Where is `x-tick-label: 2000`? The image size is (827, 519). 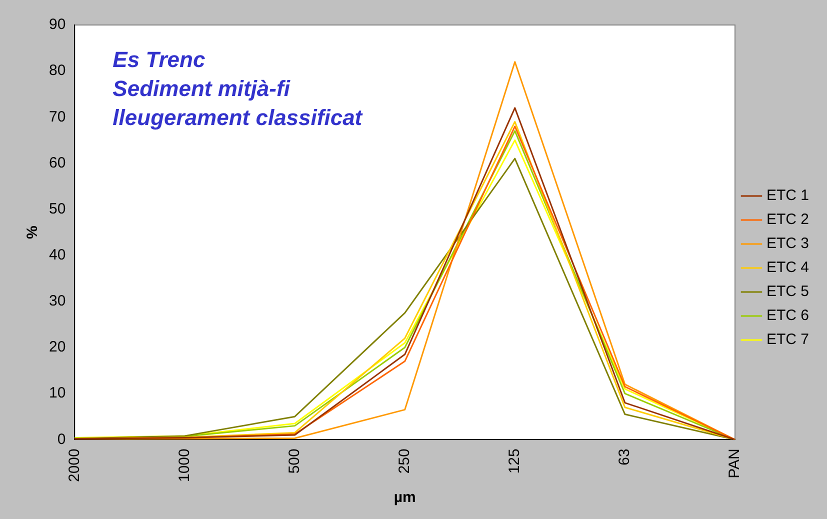
x-tick-label: 2000 is located at coordinates (74, 465).